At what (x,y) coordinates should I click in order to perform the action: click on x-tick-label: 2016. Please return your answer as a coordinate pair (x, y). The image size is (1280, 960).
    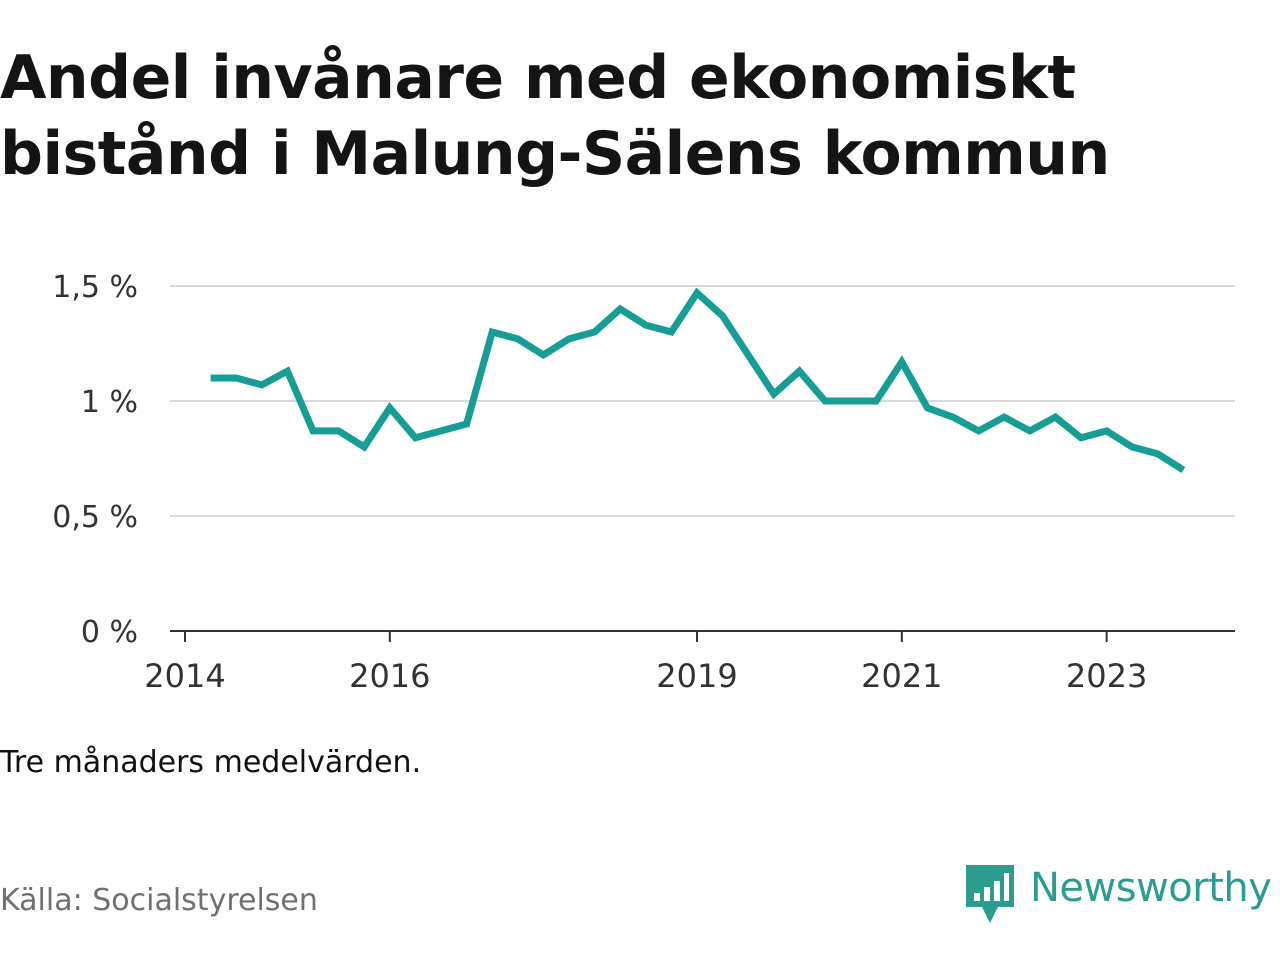
    Looking at the image, I should click on (389, 676).